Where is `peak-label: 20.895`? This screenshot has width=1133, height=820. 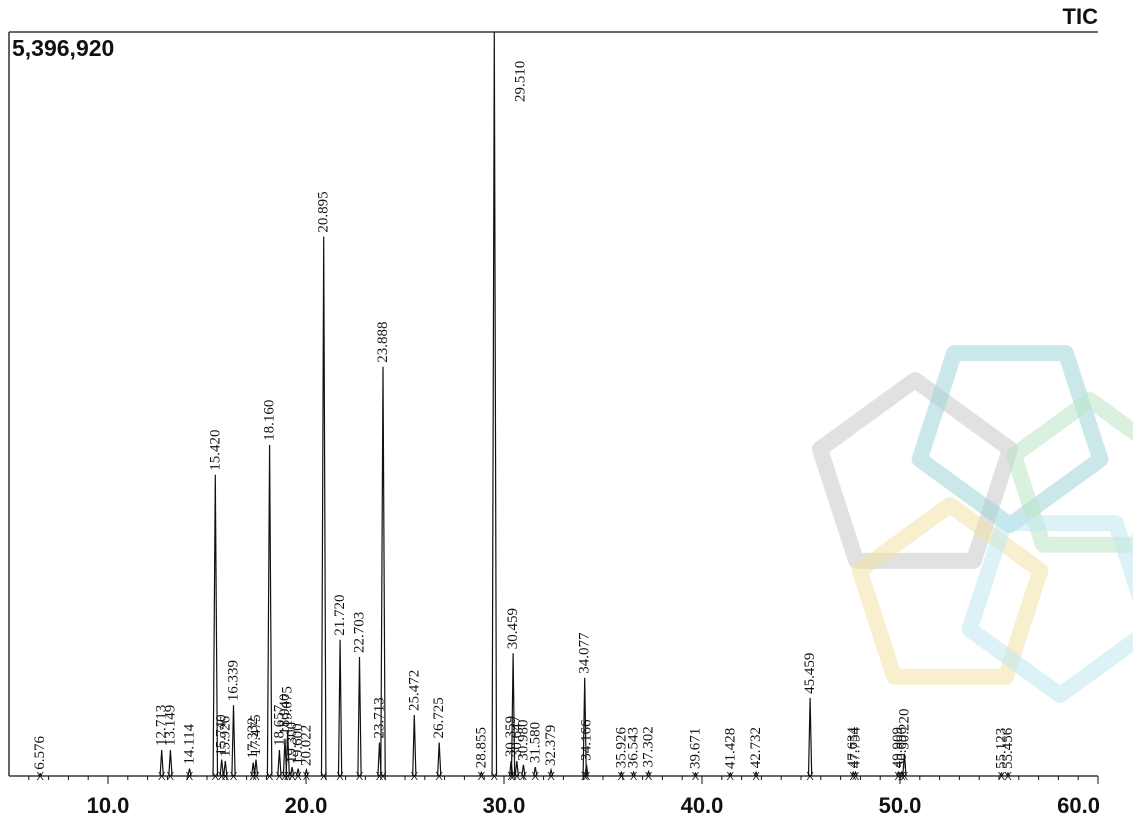
peak-label: 20.895 is located at coordinates (324, 211).